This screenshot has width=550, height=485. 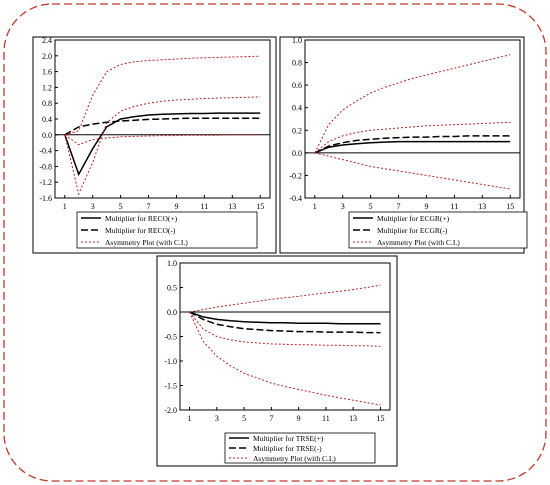 What do you see at coordinates (297, 85) in the screenshot?
I see `y-tick-label: 0.6` at bounding box center [297, 85].